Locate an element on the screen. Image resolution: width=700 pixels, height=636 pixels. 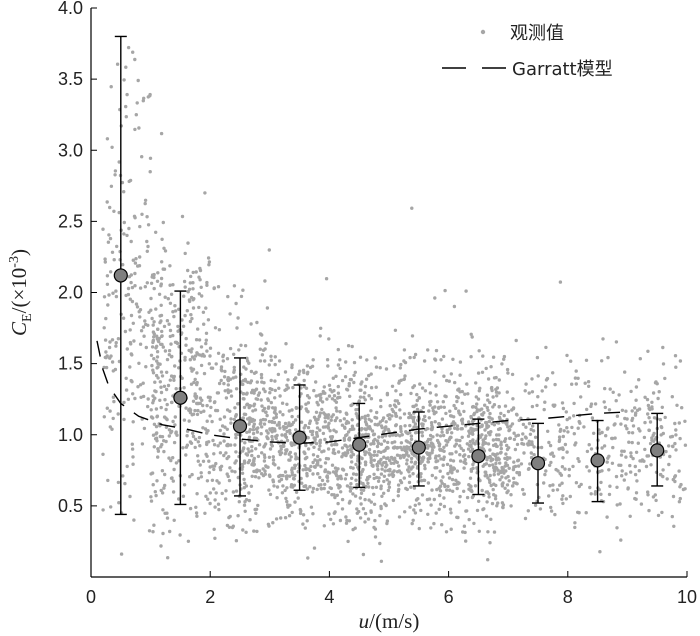
binned-mean-marker is located at coordinates (359, 444).